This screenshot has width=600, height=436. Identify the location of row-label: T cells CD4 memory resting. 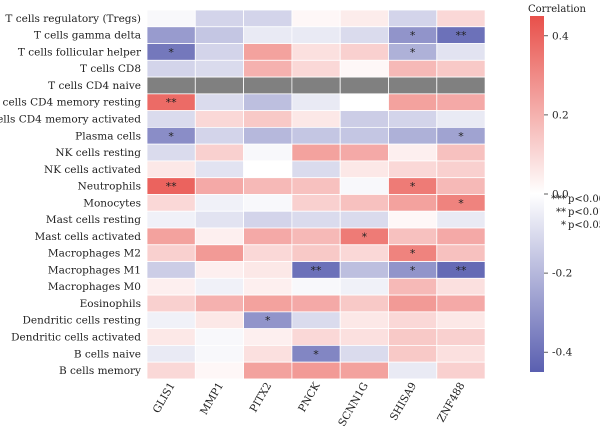
(70, 103).